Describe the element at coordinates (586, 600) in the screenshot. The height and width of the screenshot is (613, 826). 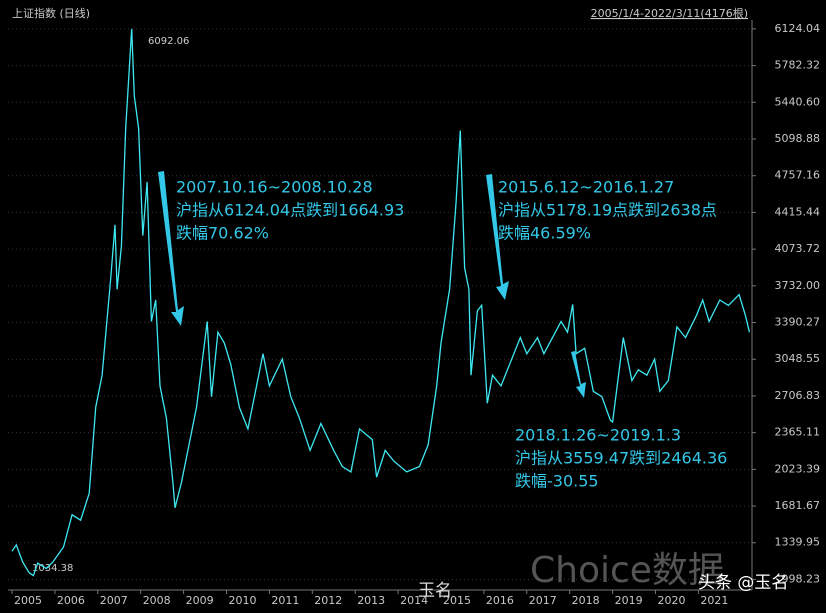
I see `x-tick-label: 2018` at that location.